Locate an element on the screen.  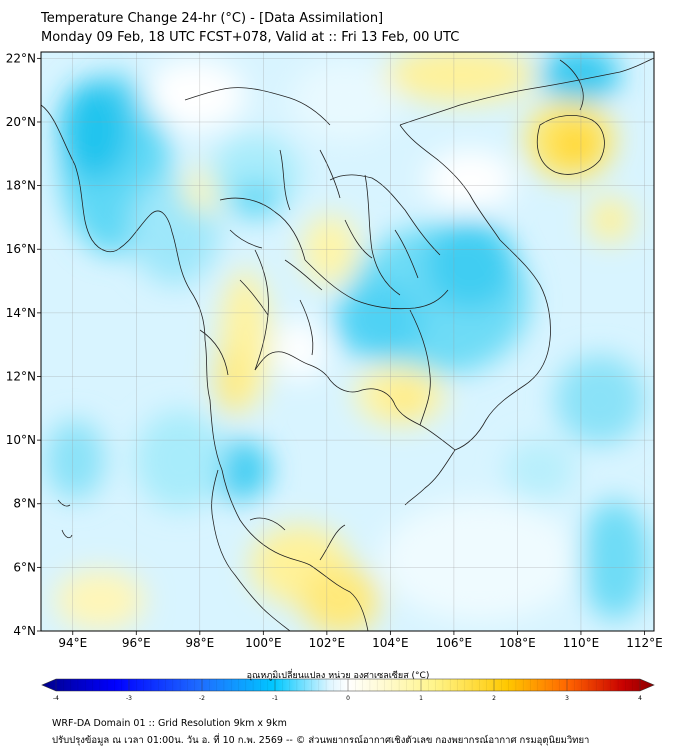
colorbar-tick-label: 3 is located at coordinates (567, 698).